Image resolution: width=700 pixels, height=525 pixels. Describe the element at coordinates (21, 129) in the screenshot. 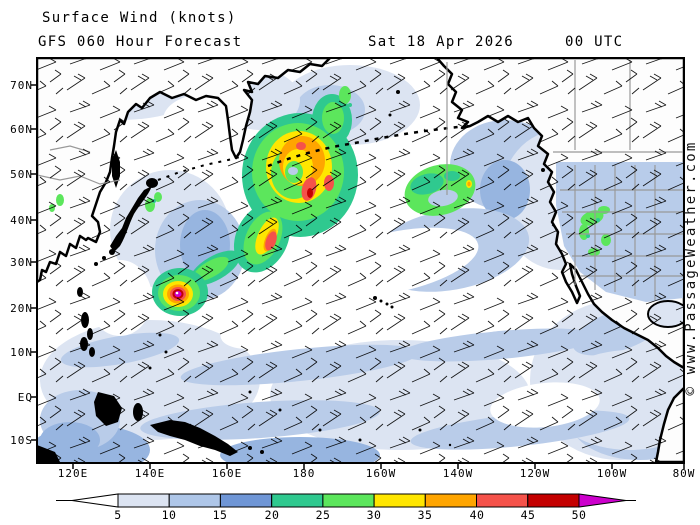

I see `lat-label-60n: 60N` at that location.